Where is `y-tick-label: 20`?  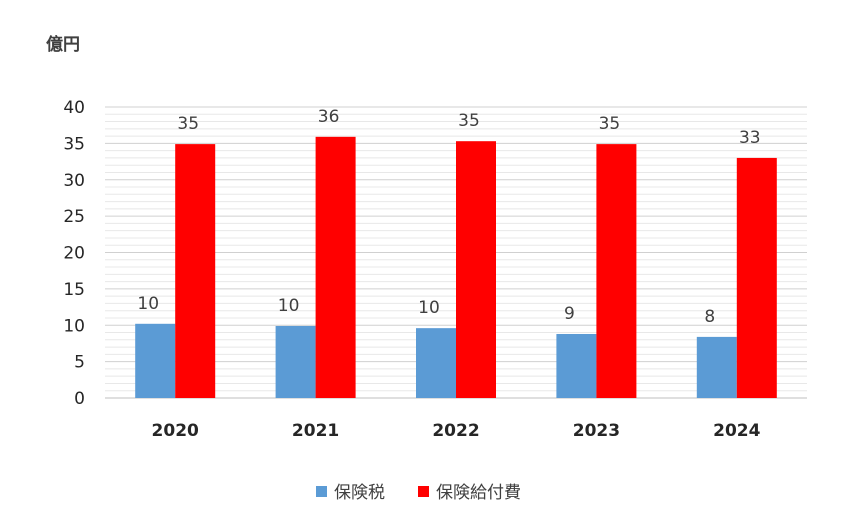 y-tick-label: 20 is located at coordinates (74, 254).